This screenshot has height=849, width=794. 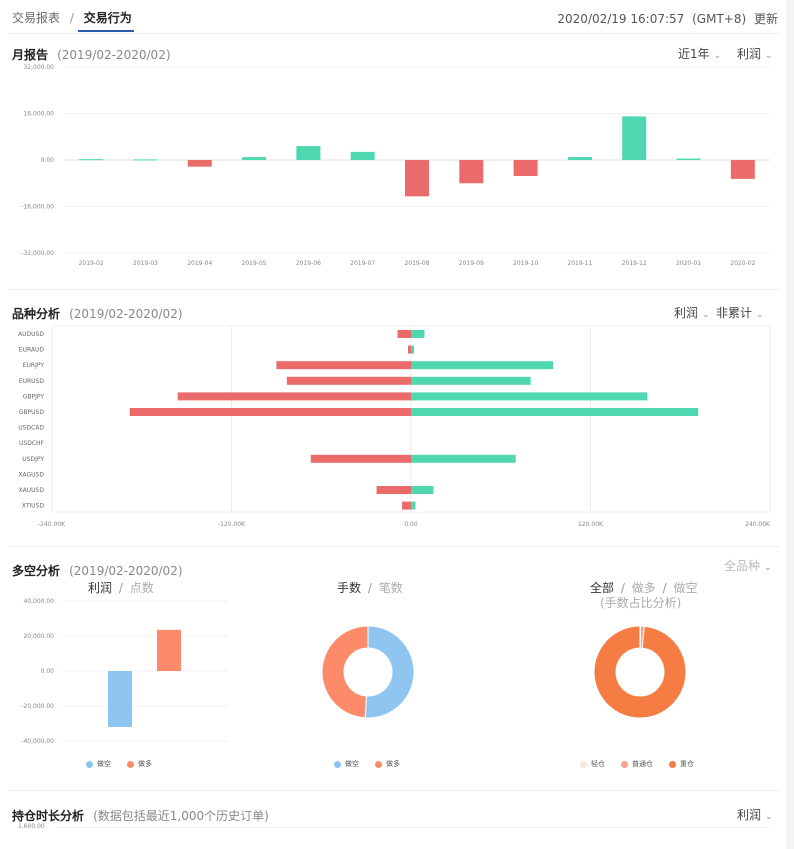 I want to click on monthly-x-tick-label: 2019-08, so click(x=416, y=263).